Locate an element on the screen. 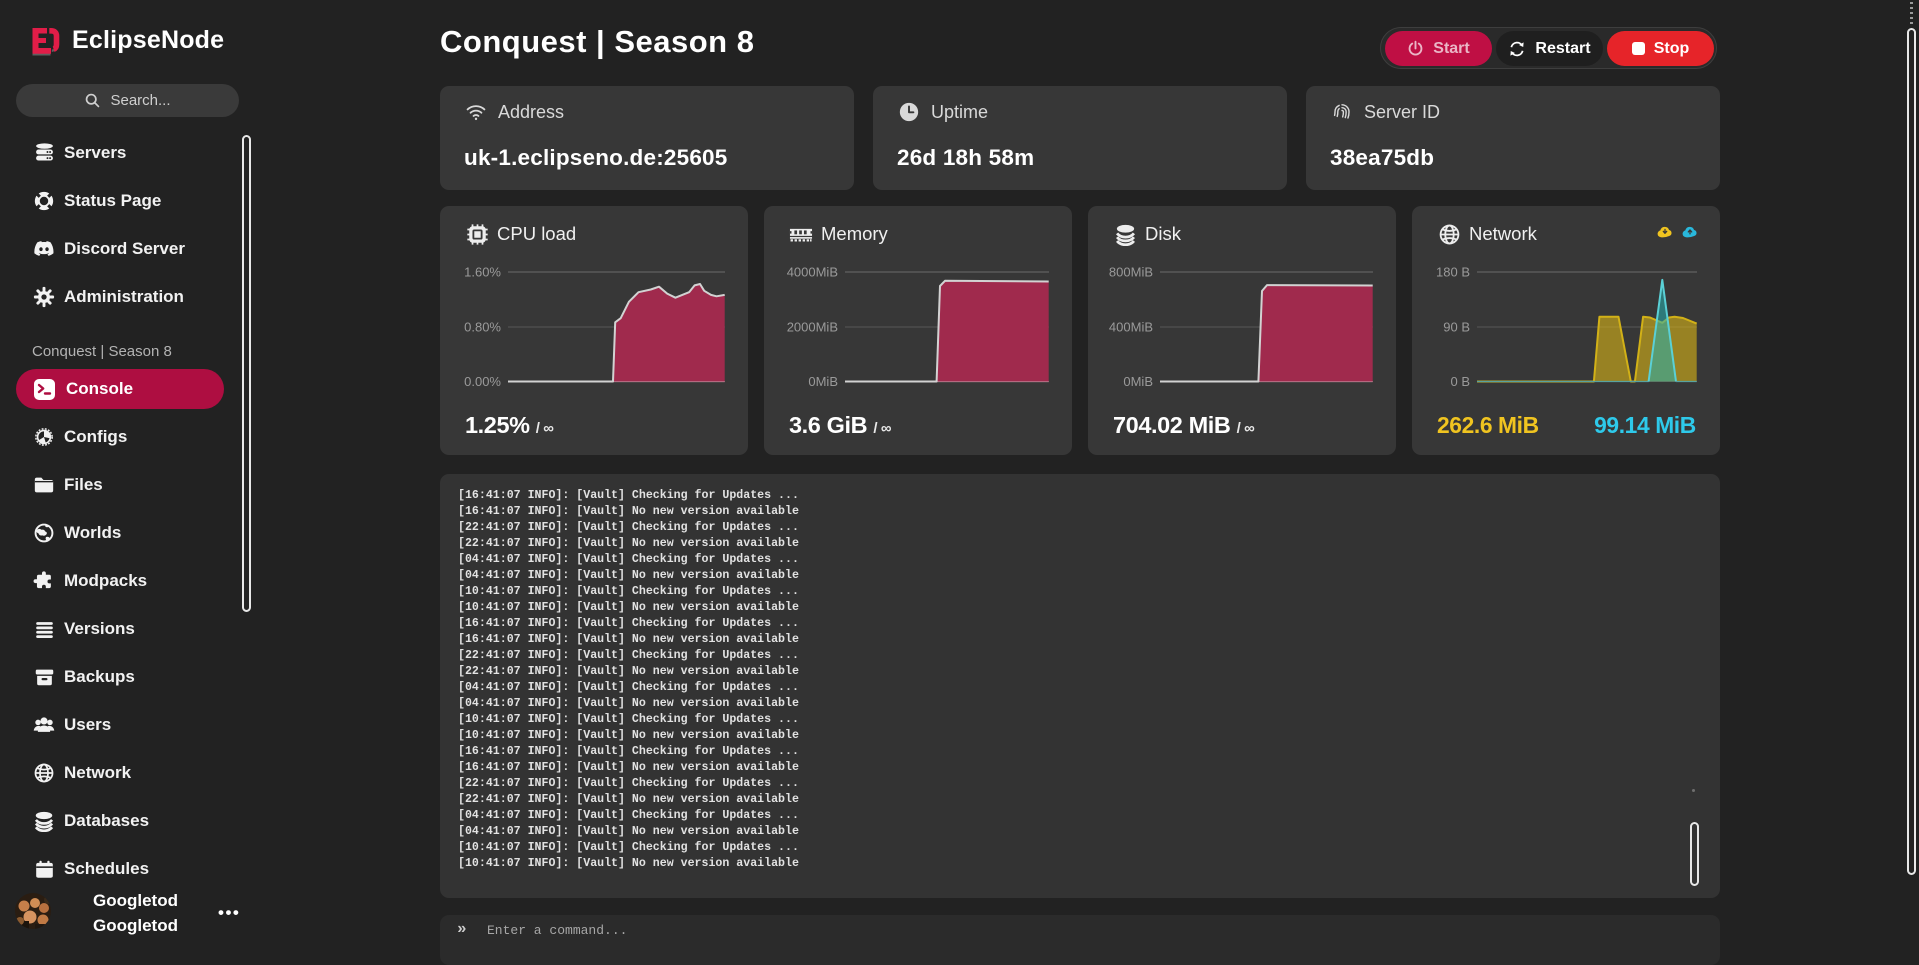 Image resolution: width=1919 pixels, height=965 pixels. svg-text: 400MiB is located at coordinates (1131, 327).